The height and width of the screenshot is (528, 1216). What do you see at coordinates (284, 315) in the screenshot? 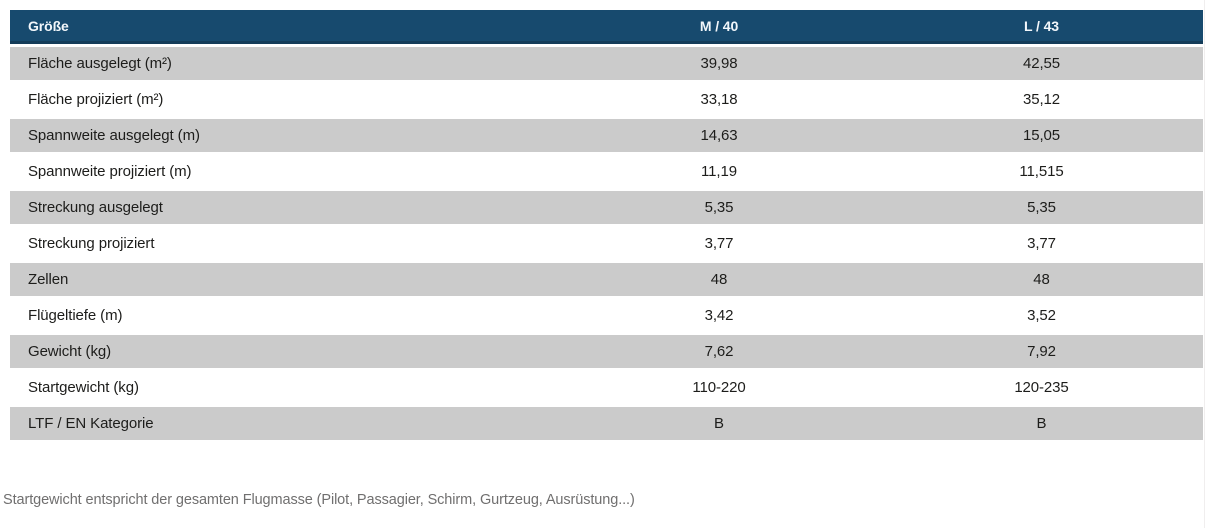
I see `spec-label-cell: Flügeltiefe (m)` at bounding box center [284, 315].